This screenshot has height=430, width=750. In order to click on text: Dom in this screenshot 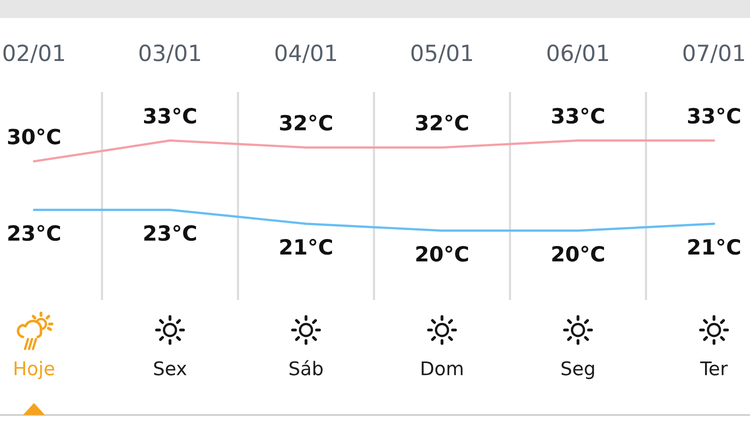, I will do `click(442, 369)`.